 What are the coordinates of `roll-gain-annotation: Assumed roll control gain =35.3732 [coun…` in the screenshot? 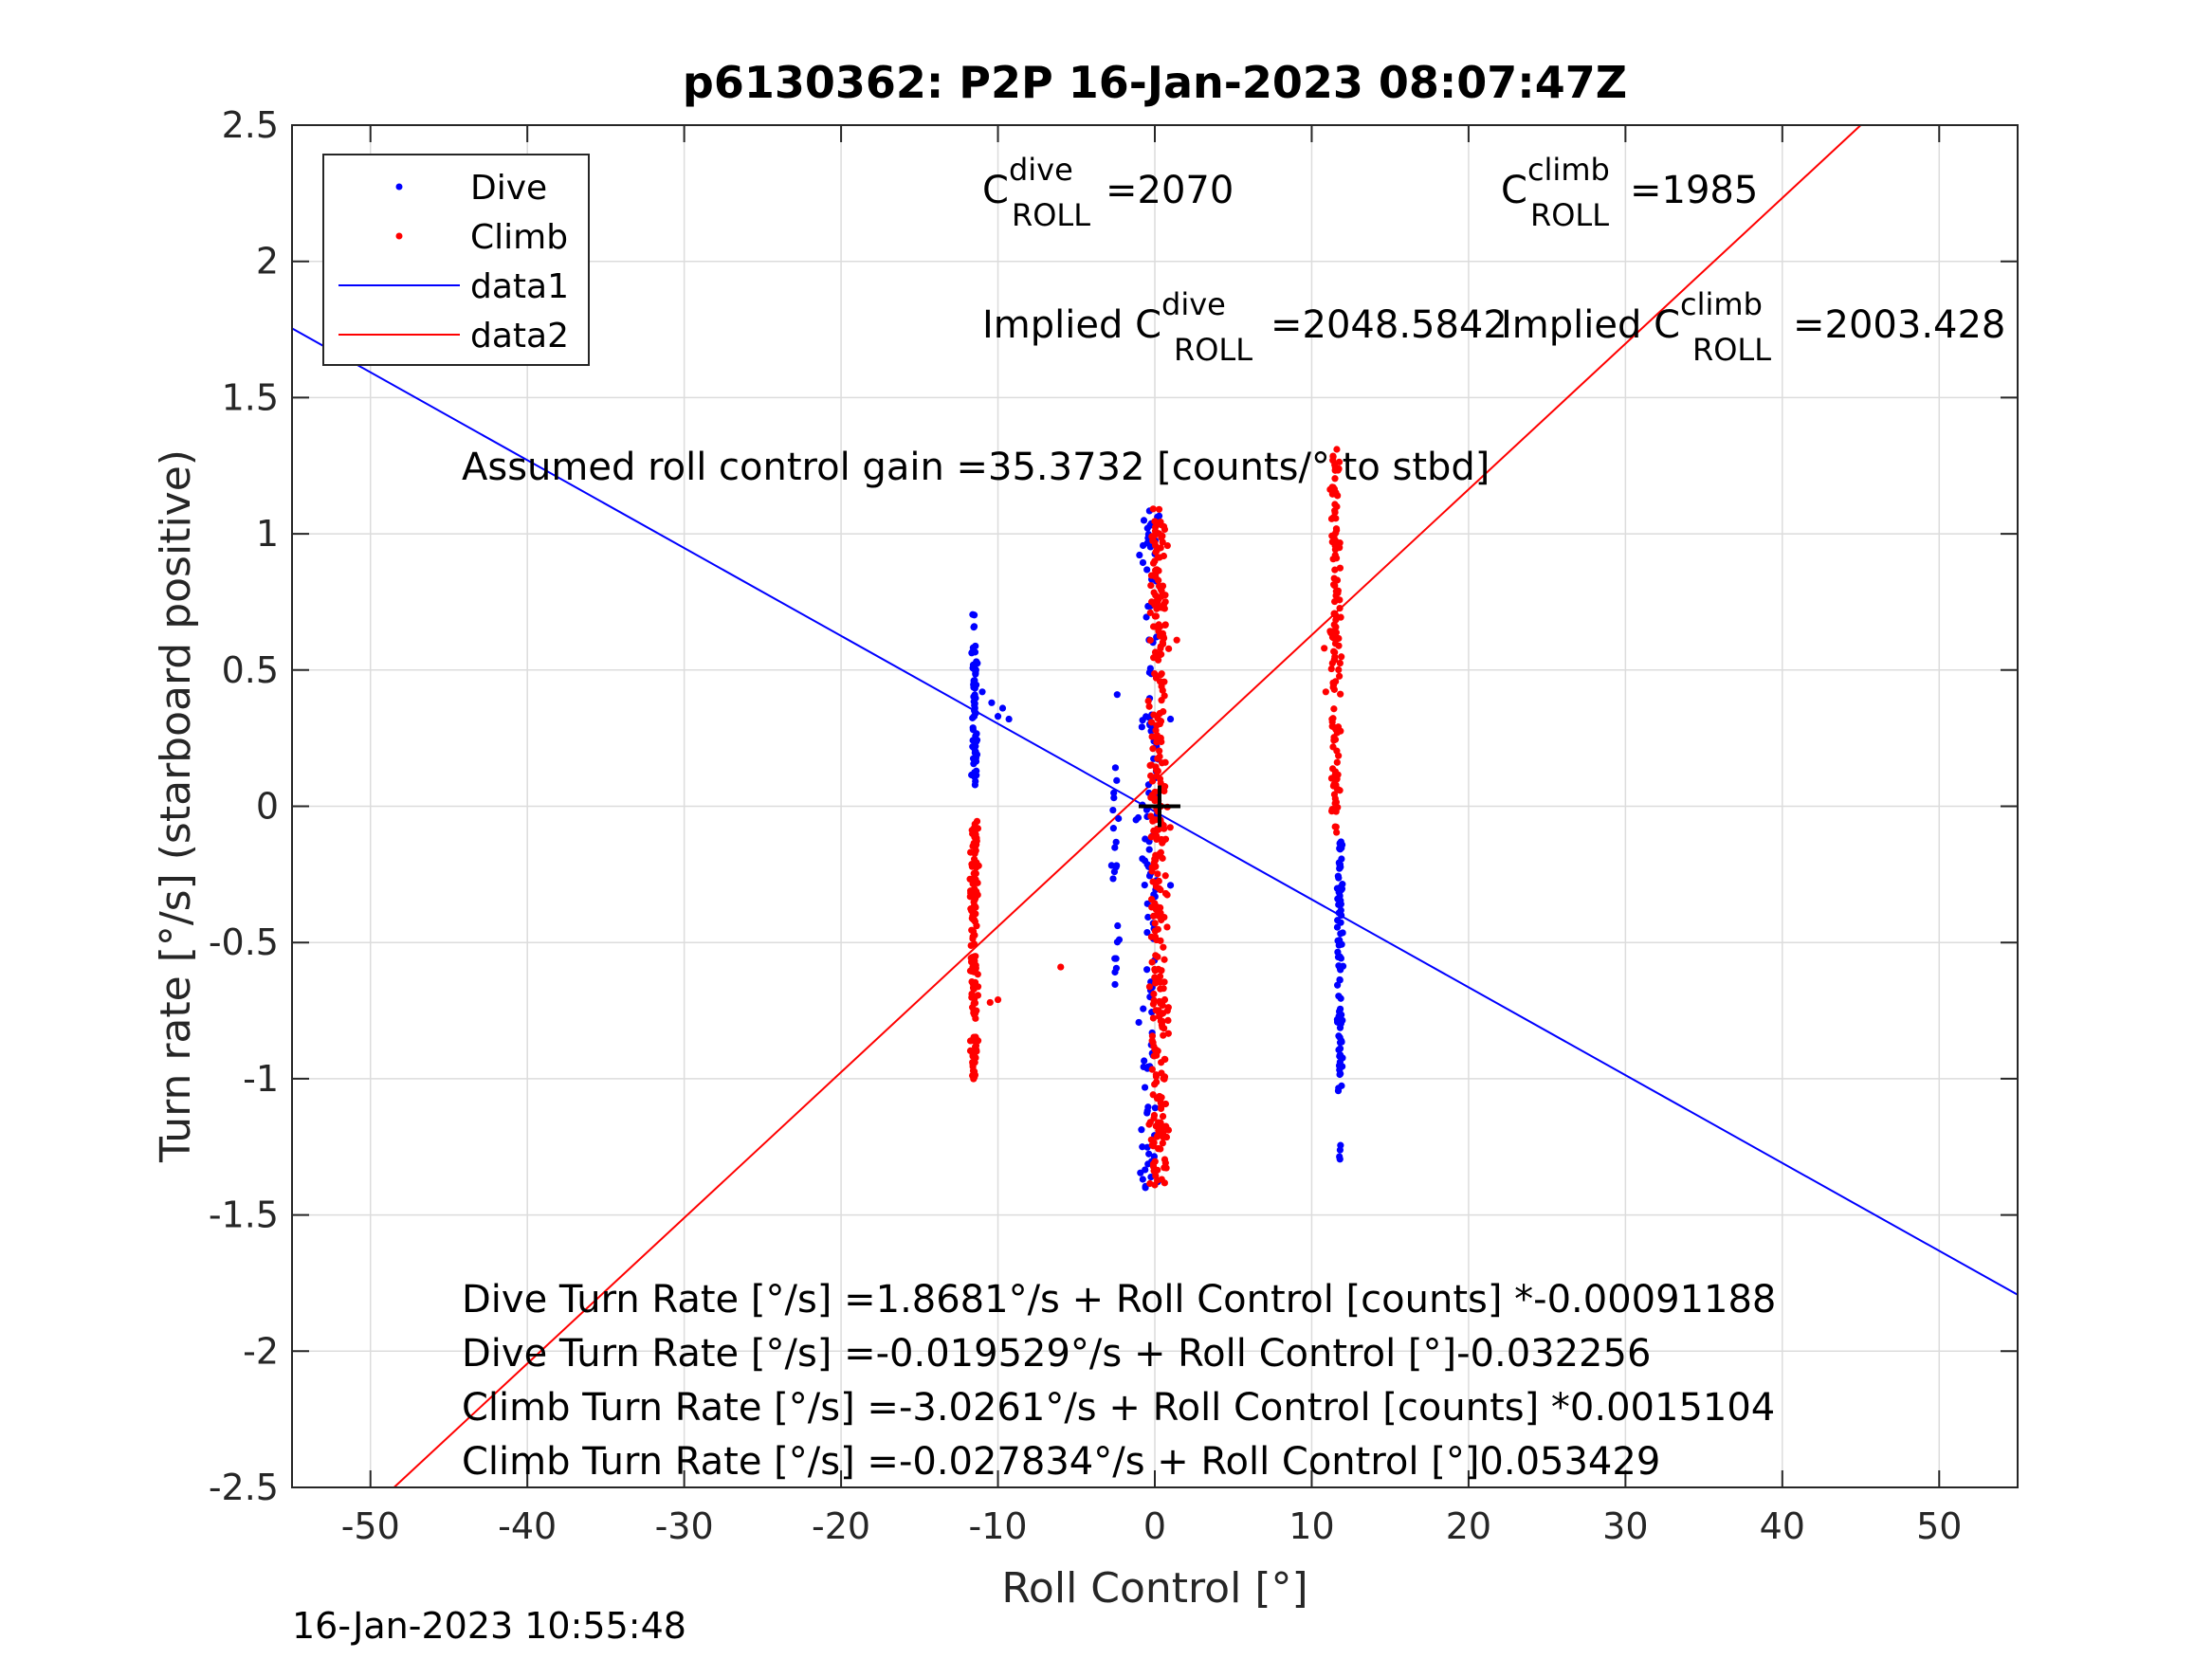 It's located at (976, 467).